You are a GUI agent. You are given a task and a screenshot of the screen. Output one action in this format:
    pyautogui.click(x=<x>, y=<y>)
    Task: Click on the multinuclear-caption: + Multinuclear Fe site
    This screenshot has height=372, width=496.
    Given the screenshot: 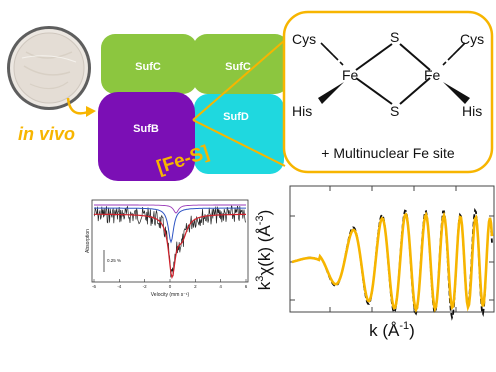 What is the action you would take?
    pyautogui.click(x=388, y=153)
    